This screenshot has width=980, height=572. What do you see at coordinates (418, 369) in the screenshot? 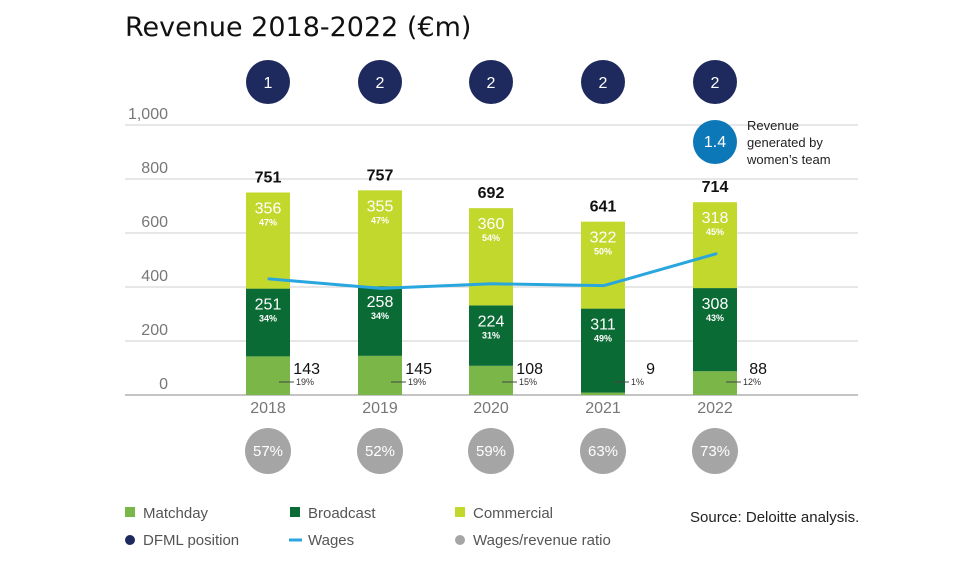
I see `matchday-value-label: 145` at bounding box center [418, 369].